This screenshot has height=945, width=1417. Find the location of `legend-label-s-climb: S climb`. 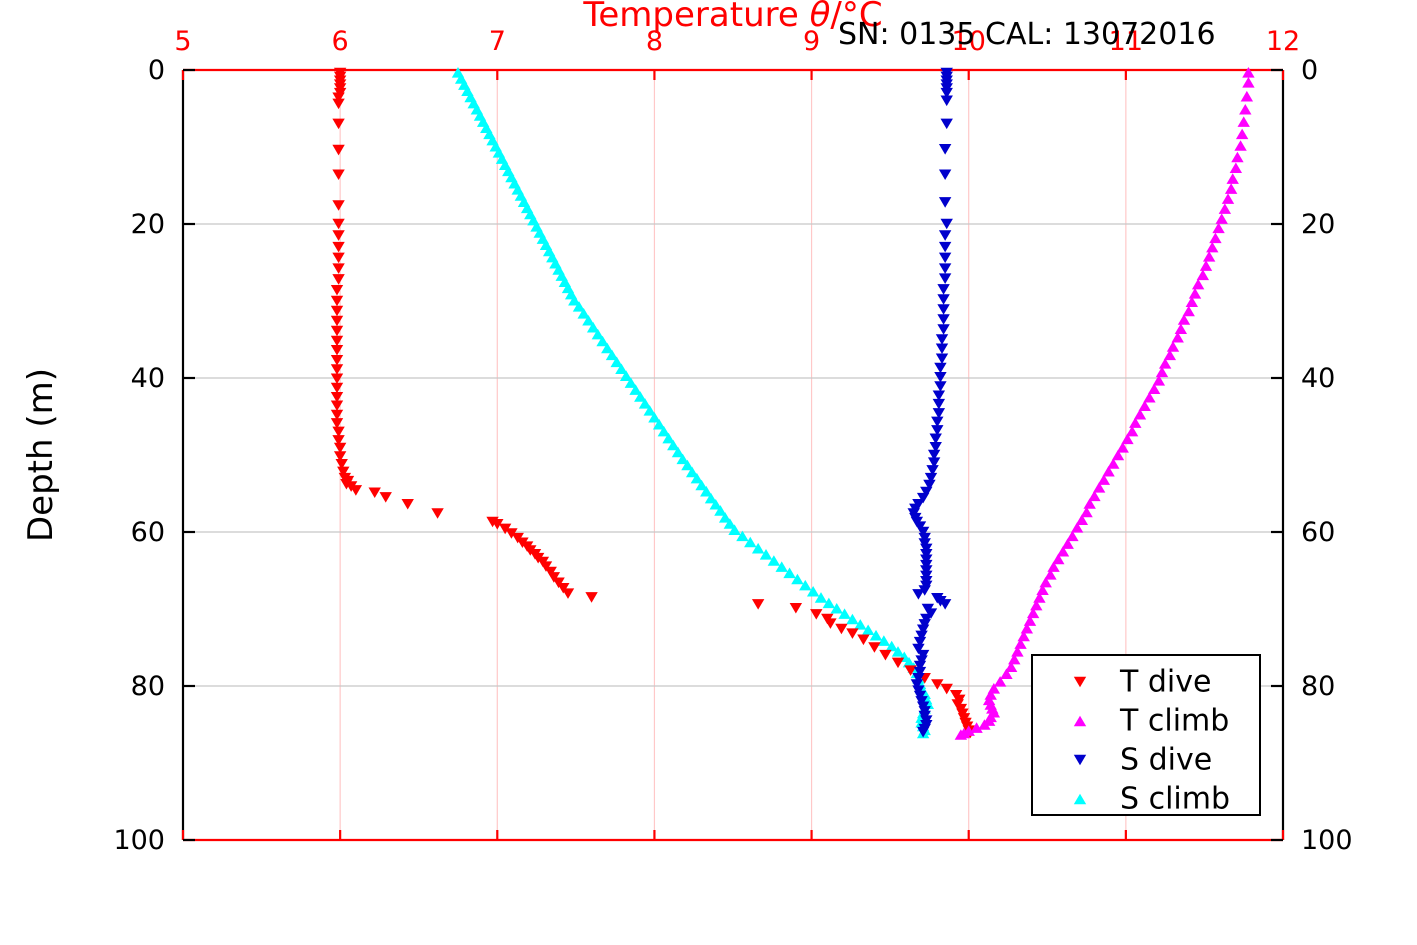

legend-label-s-climb: S climb is located at coordinates (1175, 799).